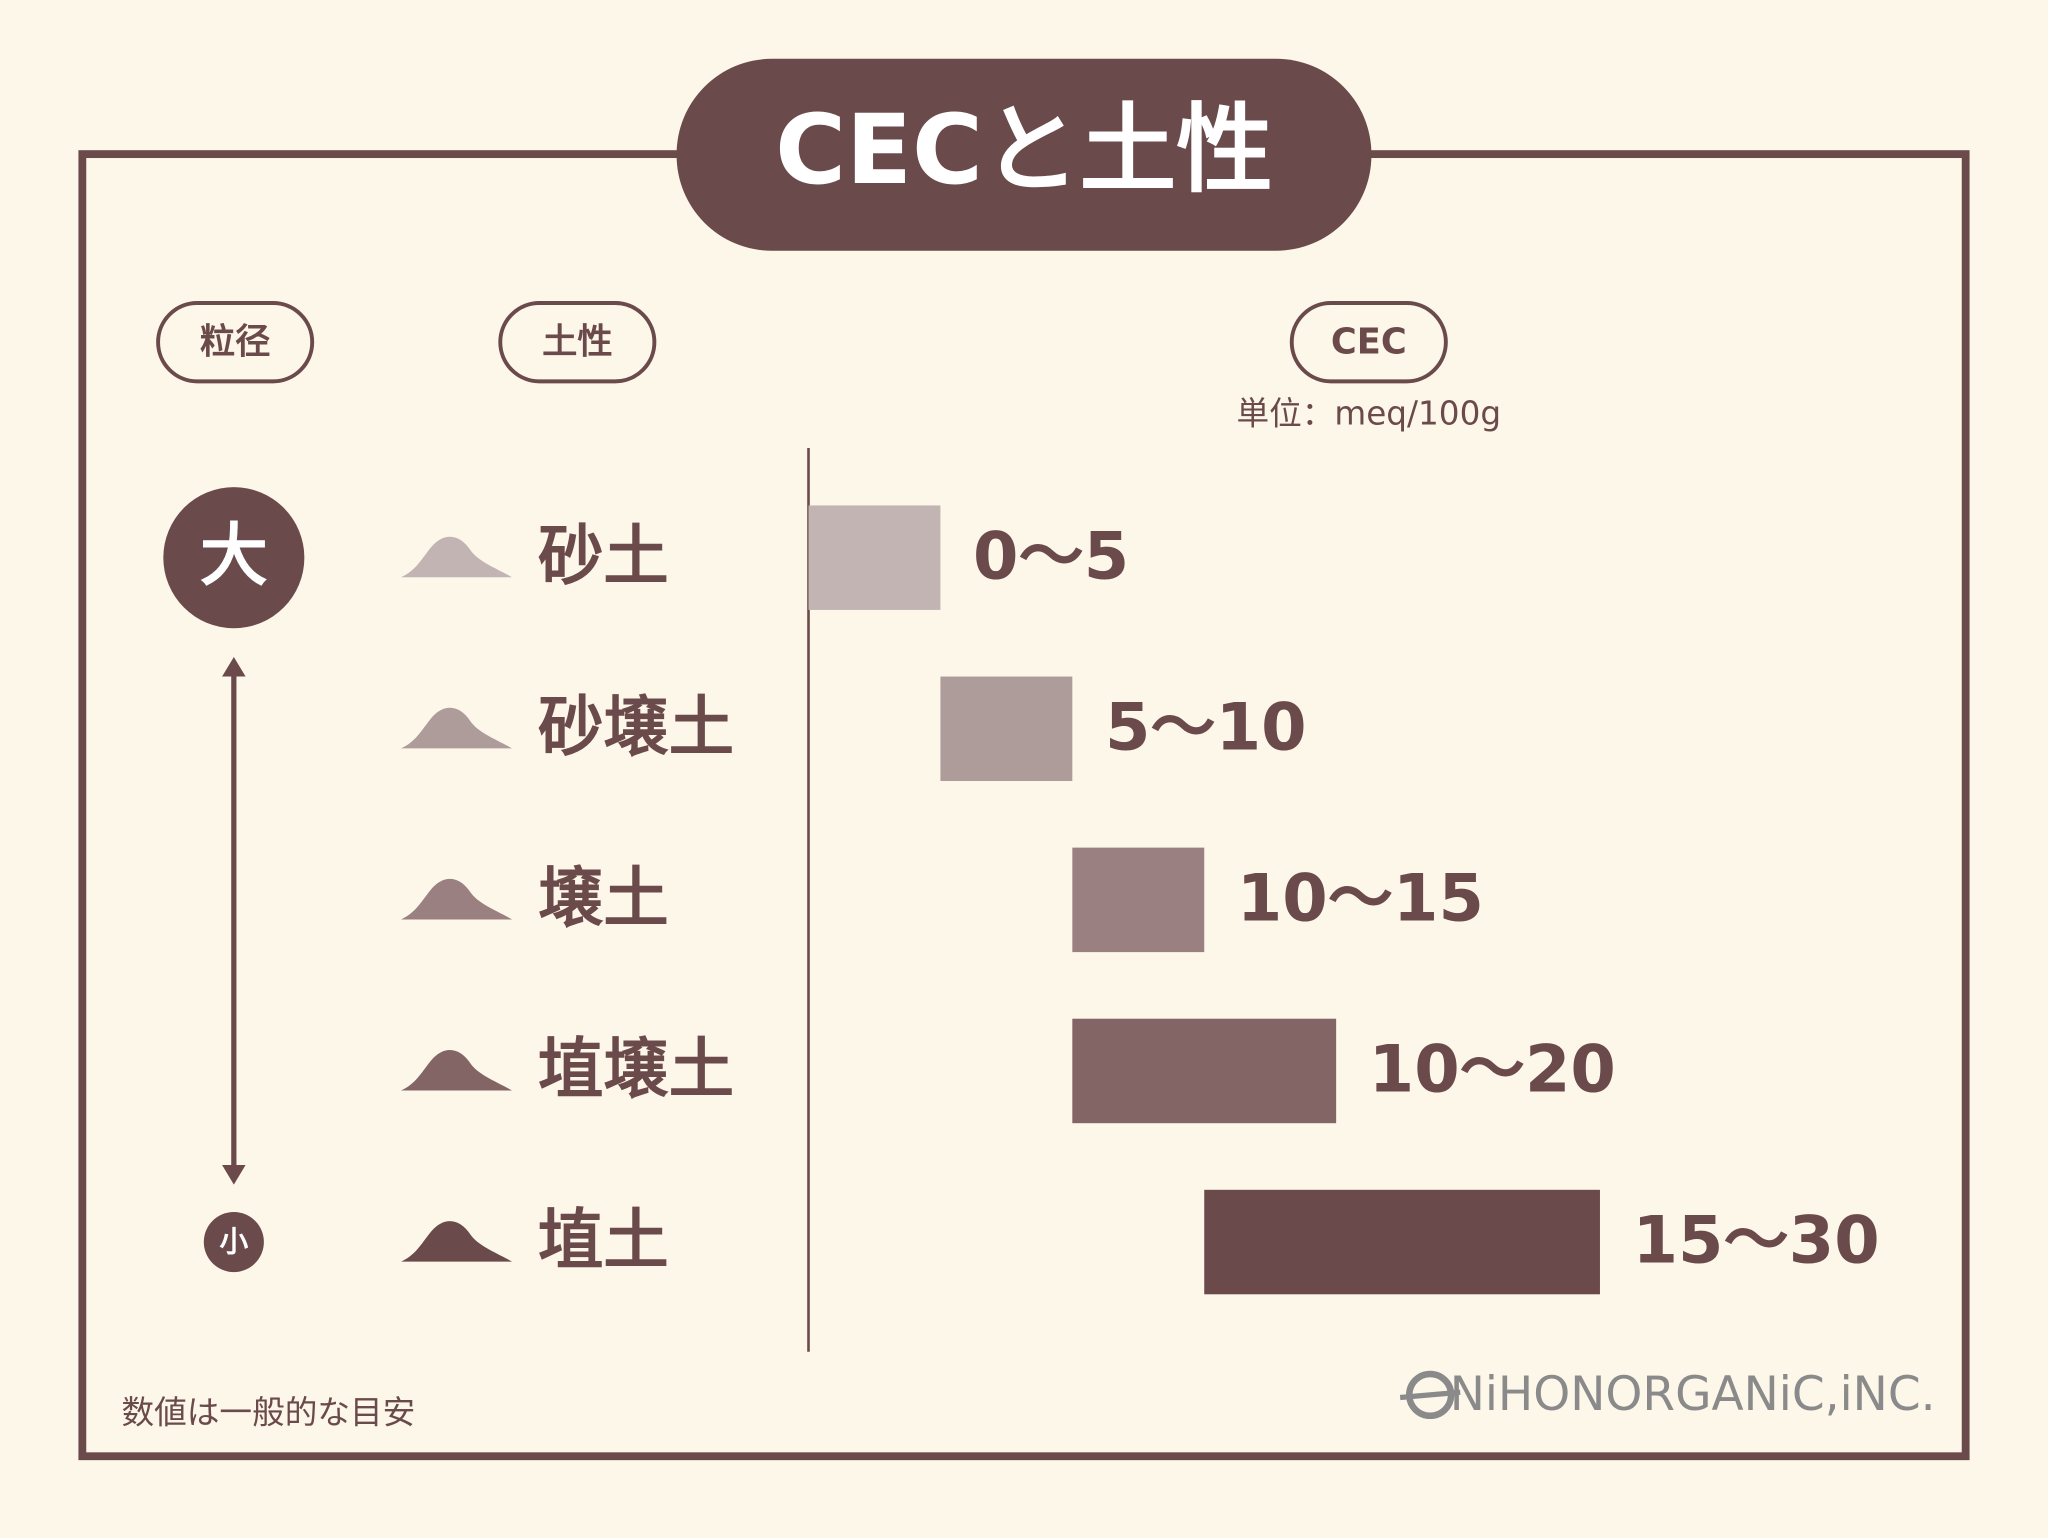  I want to click on column-header: 粒径, so click(235, 341).